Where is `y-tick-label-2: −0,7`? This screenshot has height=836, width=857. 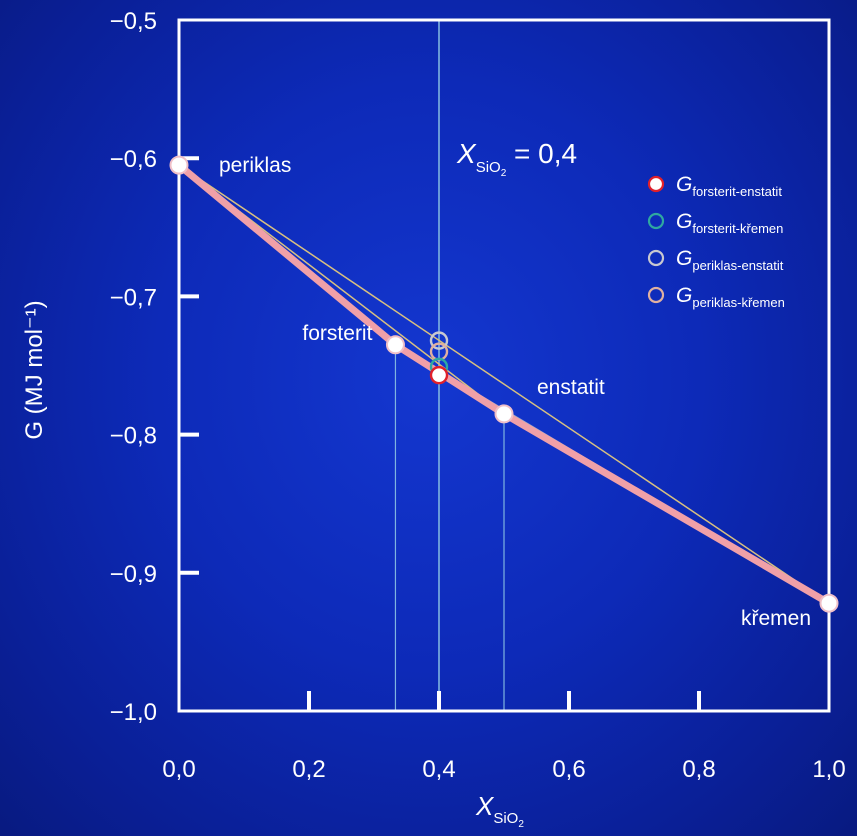
y-tick-label-2: −0,7 is located at coordinates (133, 297).